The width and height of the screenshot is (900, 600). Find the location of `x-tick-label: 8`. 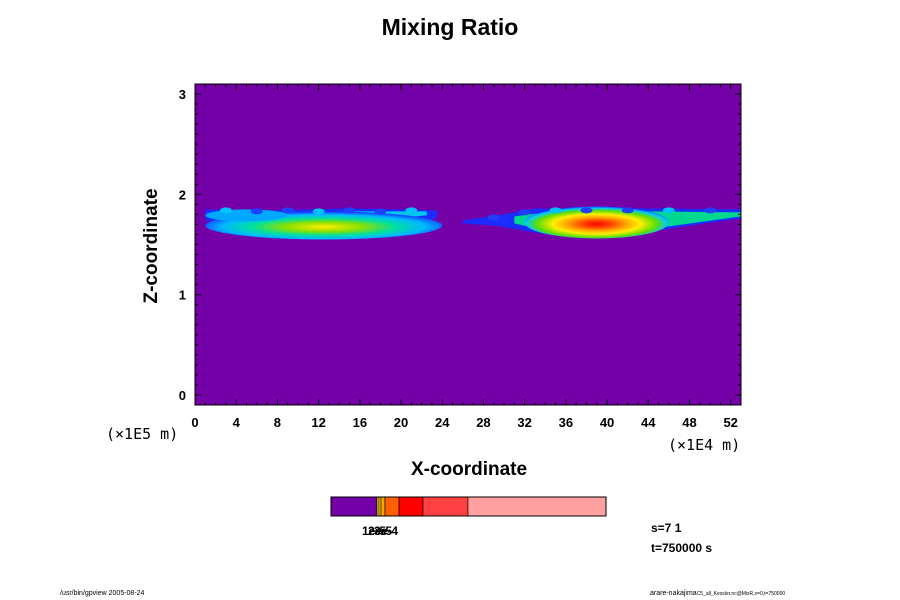

x-tick-label: 8 is located at coordinates (277, 422).